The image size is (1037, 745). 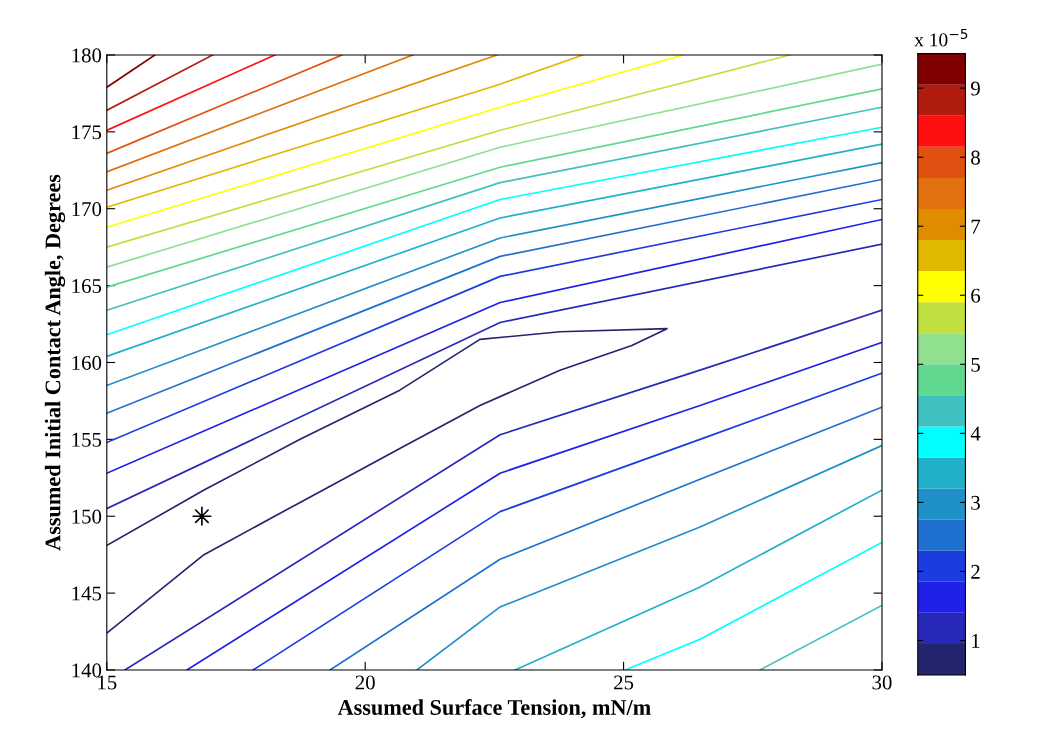 I want to click on color-bar-label: 1, so click(x=976, y=640).